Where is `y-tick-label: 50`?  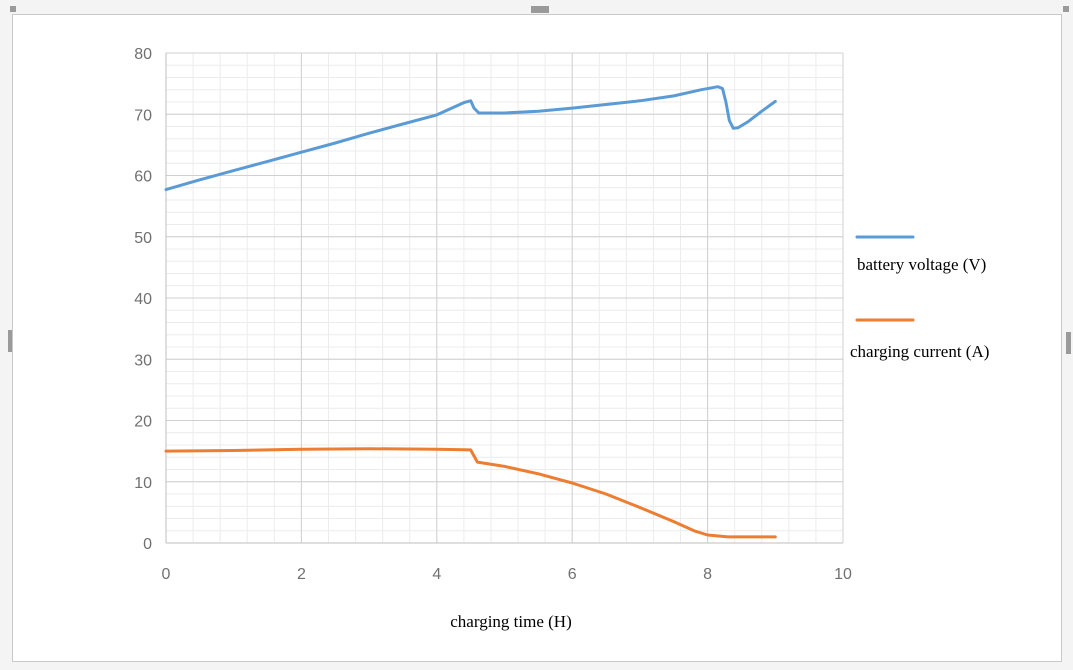
y-tick-label: 50 is located at coordinates (143, 238).